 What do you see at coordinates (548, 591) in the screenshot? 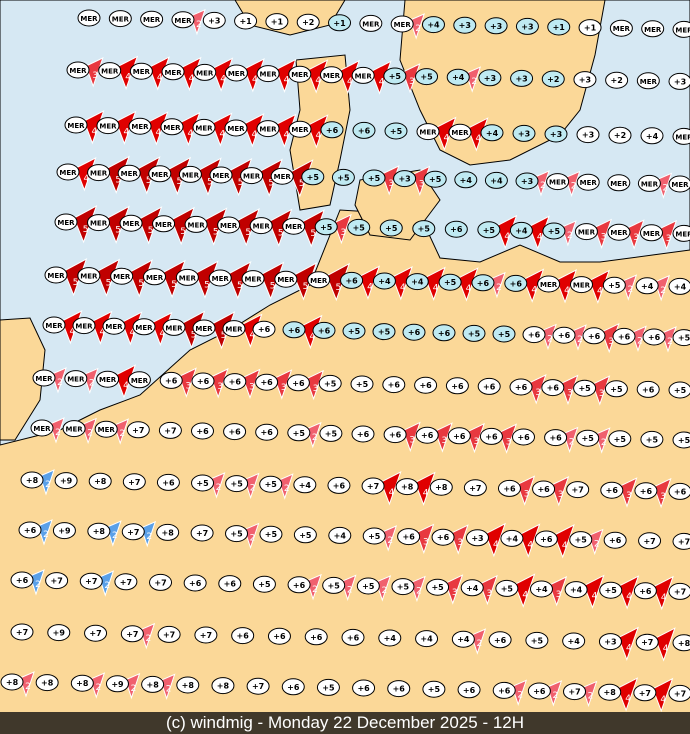
I see `station: 3 +4` at bounding box center [548, 591].